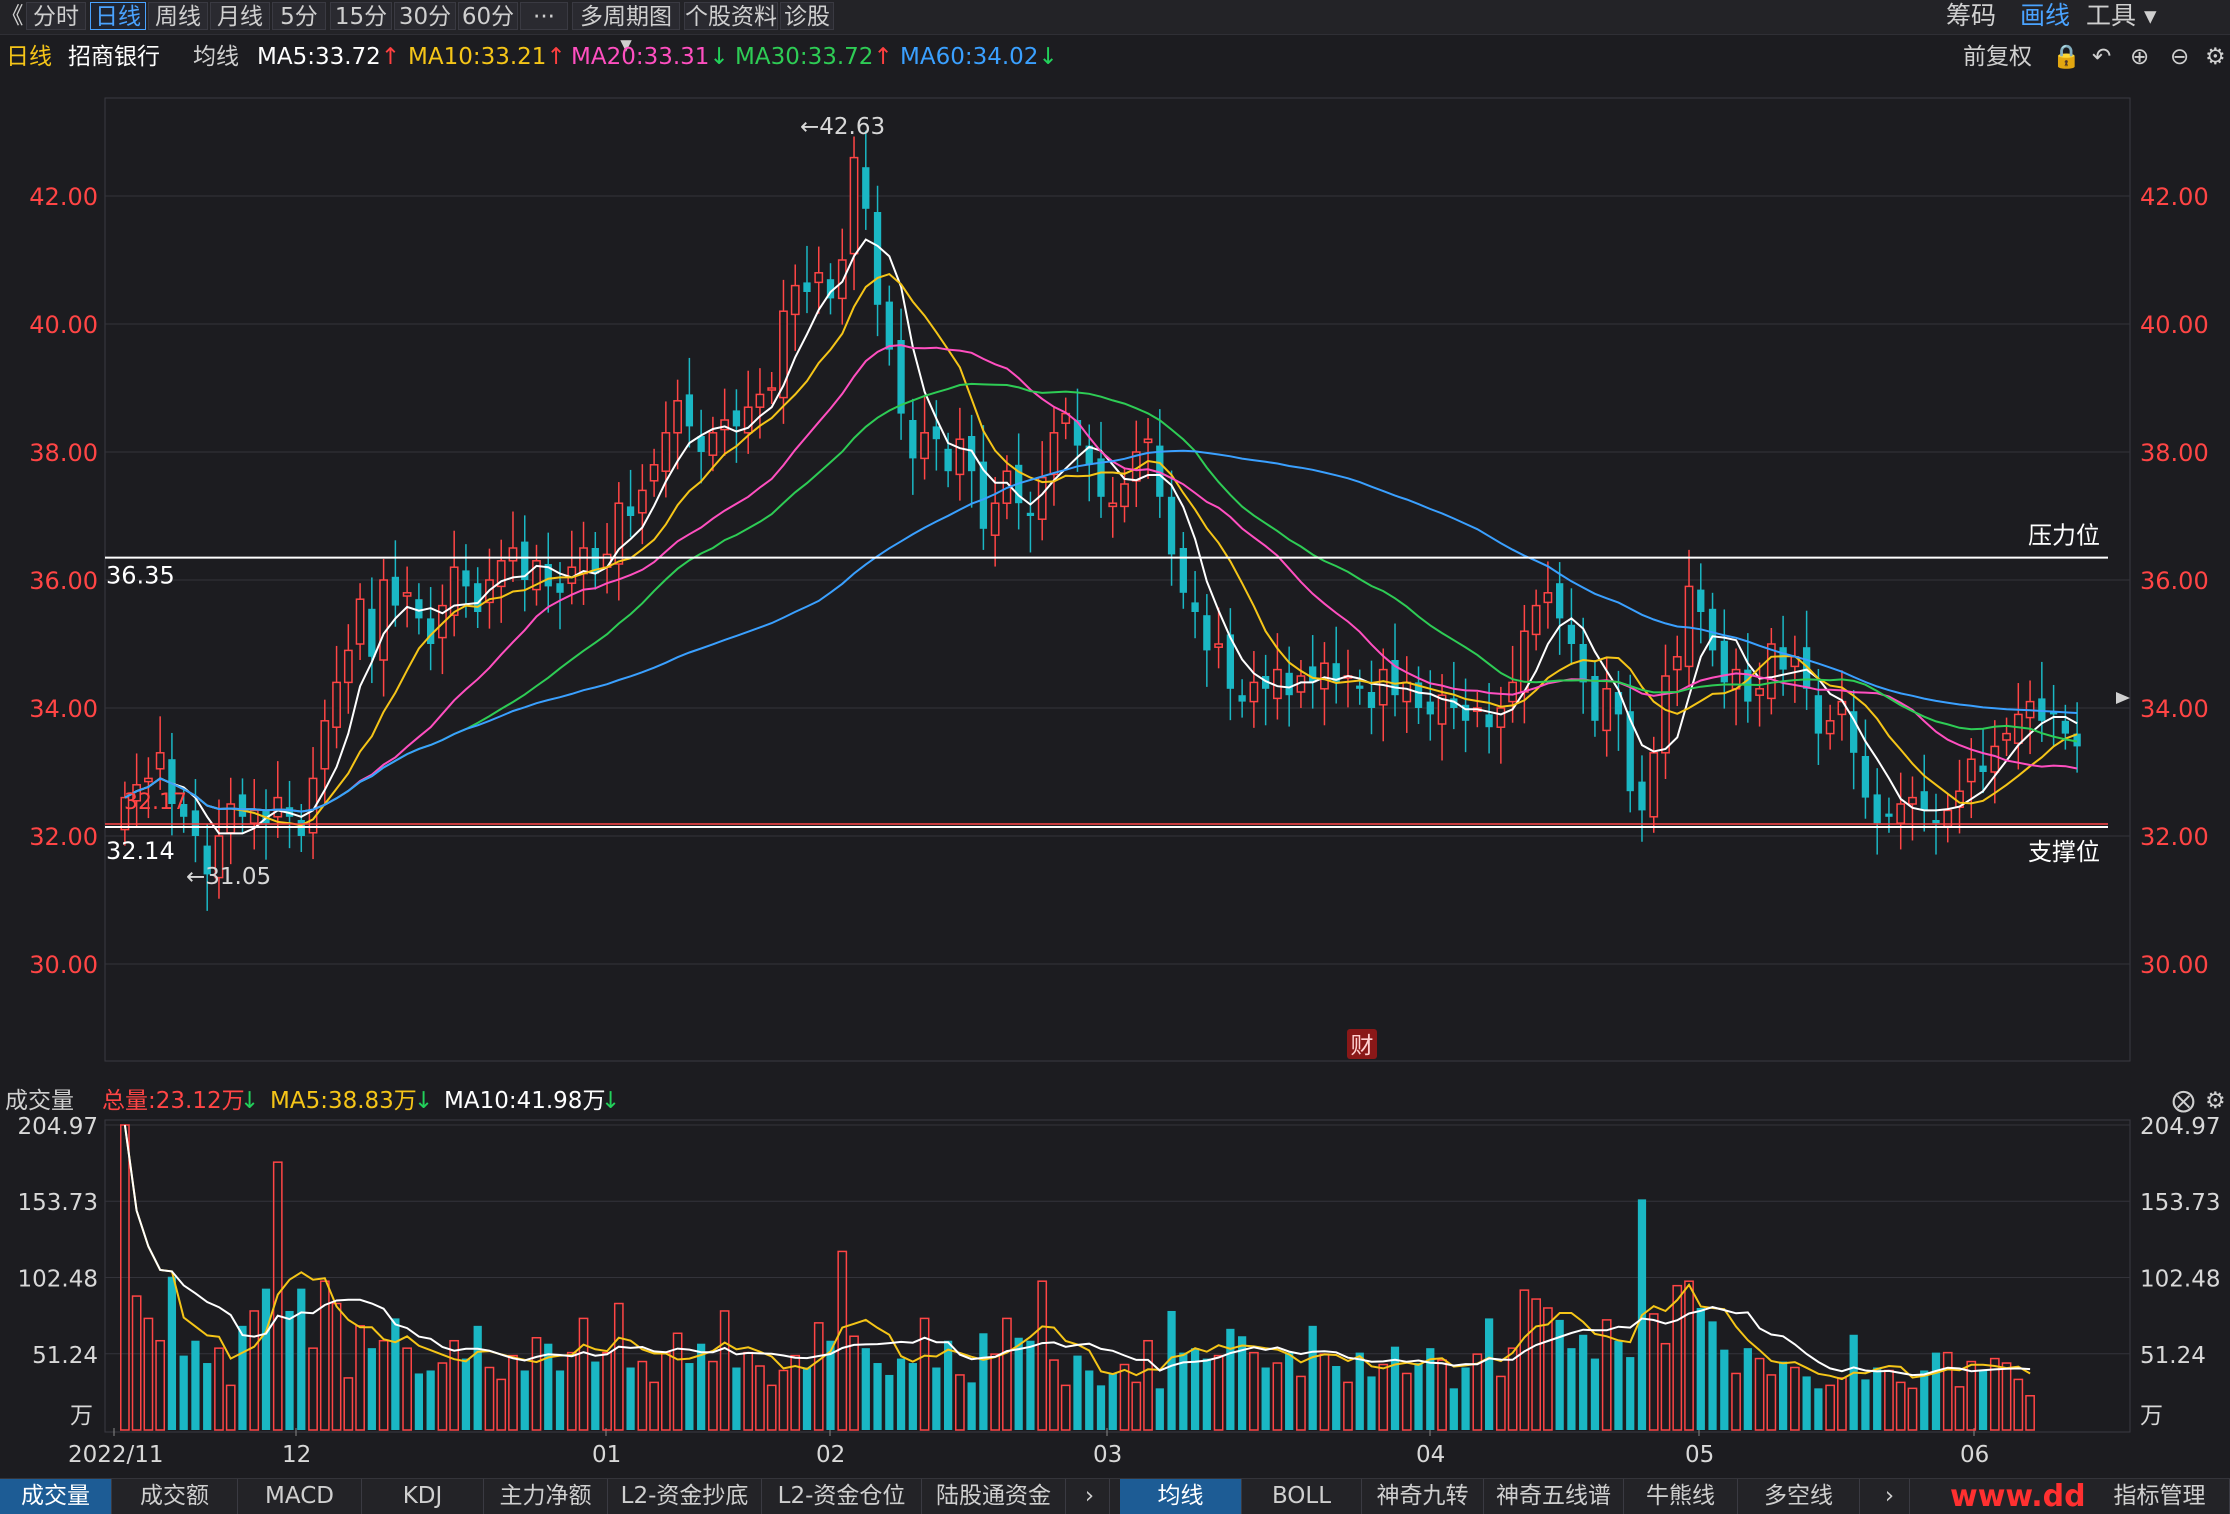 Image resolution: width=2230 pixels, height=1514 pixels. I want to click on zoom-in-icon: ⊕, so click(2140, 57).